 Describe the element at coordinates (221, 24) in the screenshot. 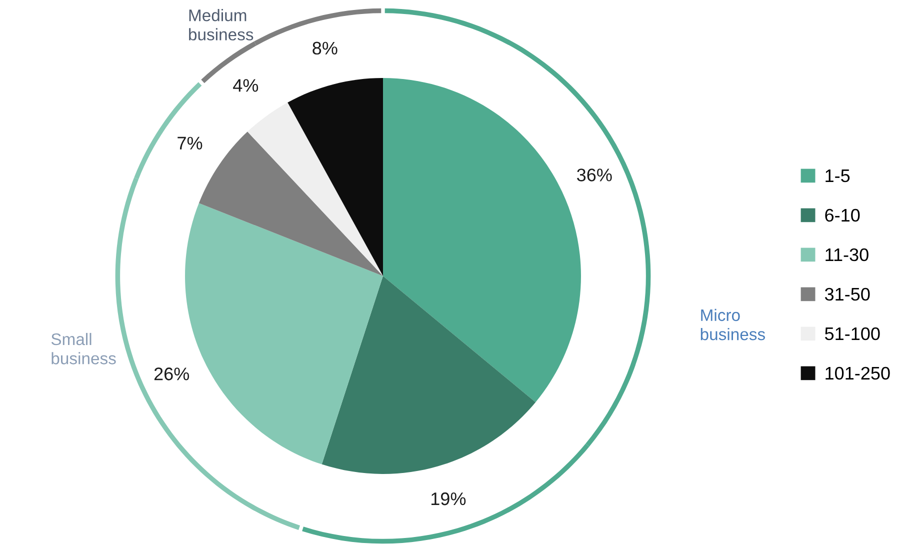

I see `text: Medium business` at that location.